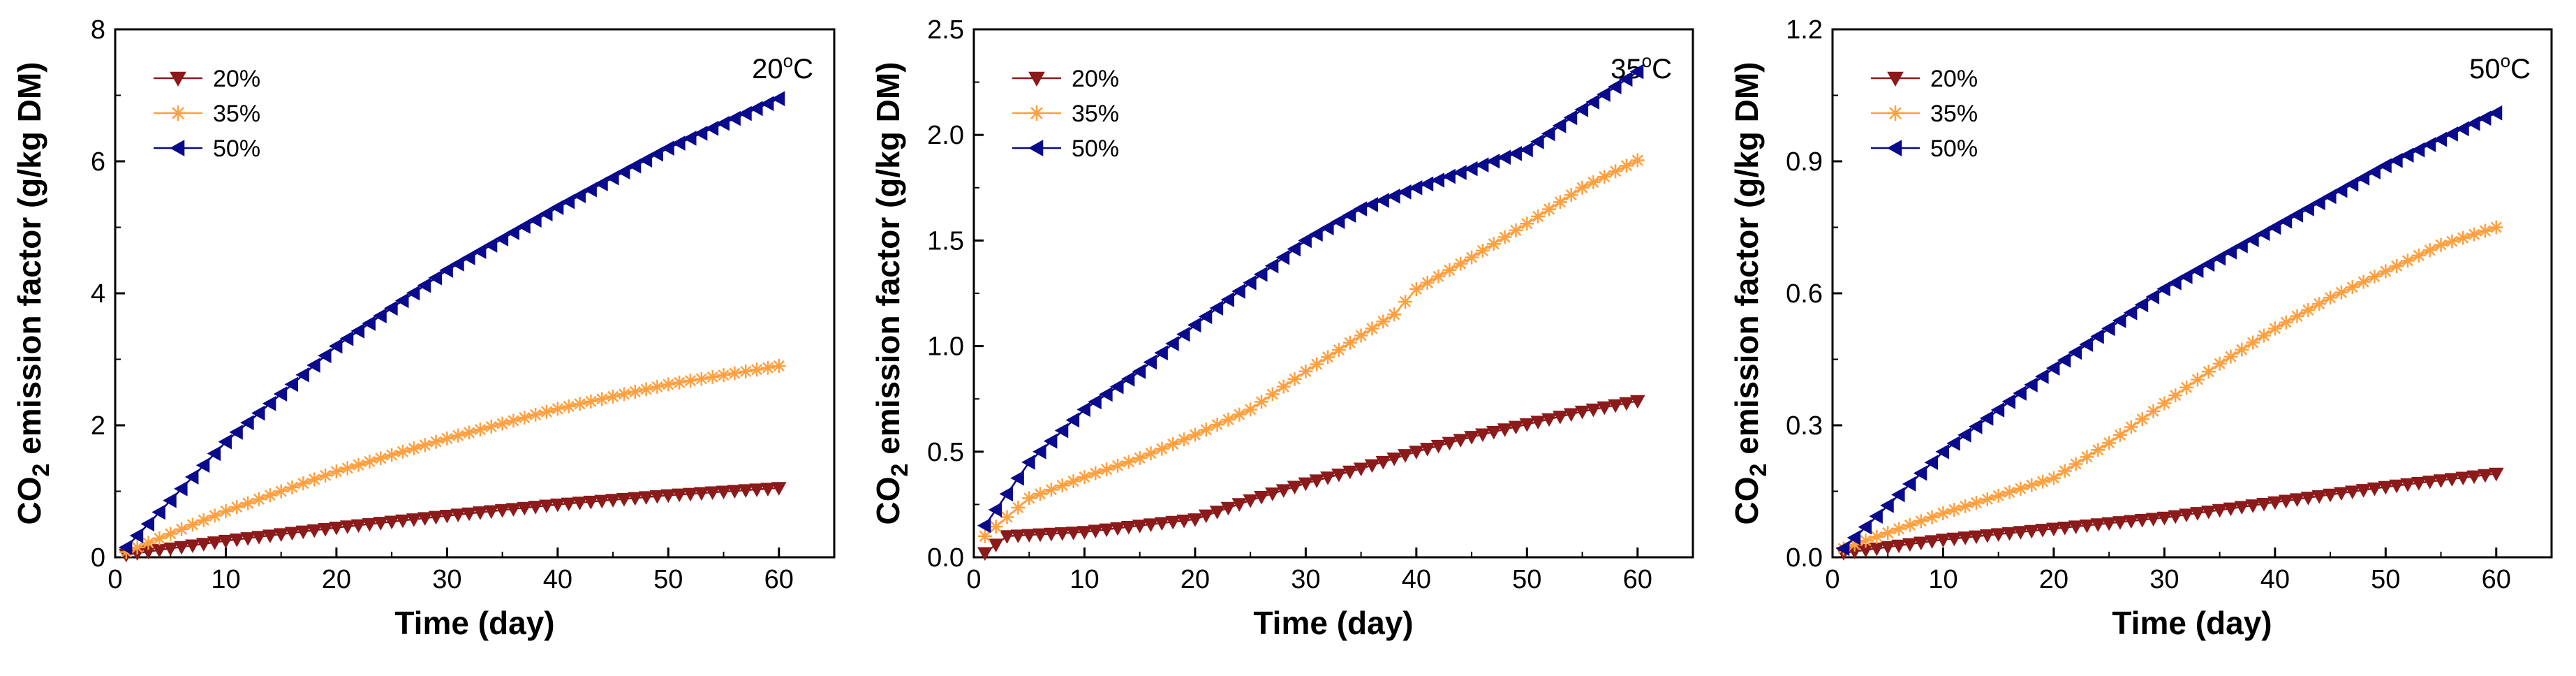 This screenshot has height=676, width=2576. I want to click on y-tick-label: 1.0, so click(945, 347).